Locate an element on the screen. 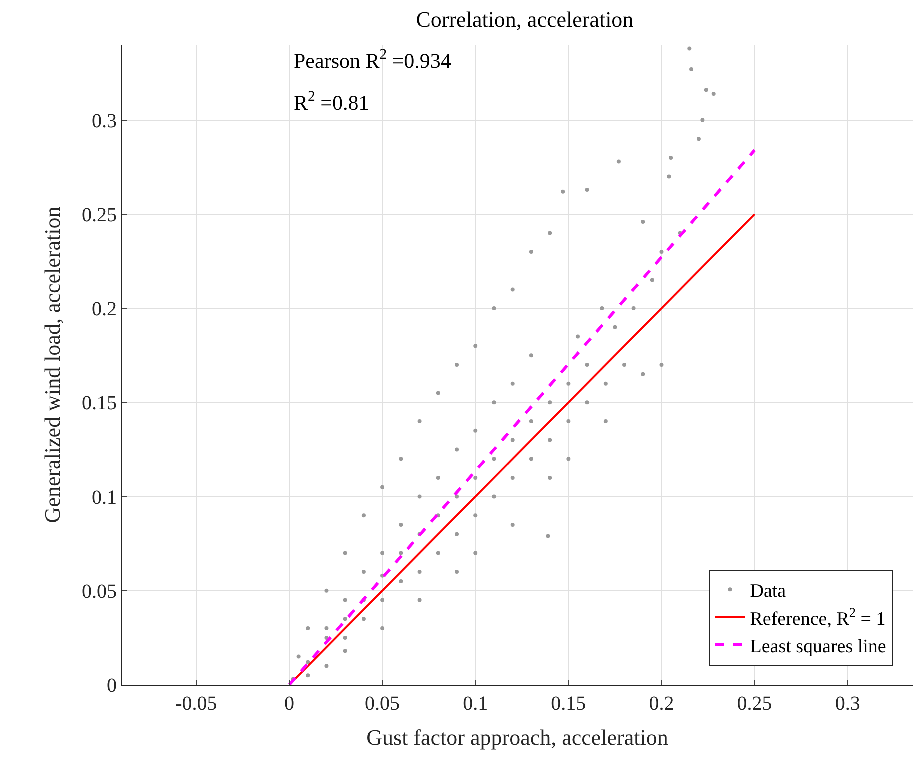 Image resolution: width=921 pixels, height=761 pixels. y-tick-label: 0.25 is located at coordinates (99, 215).